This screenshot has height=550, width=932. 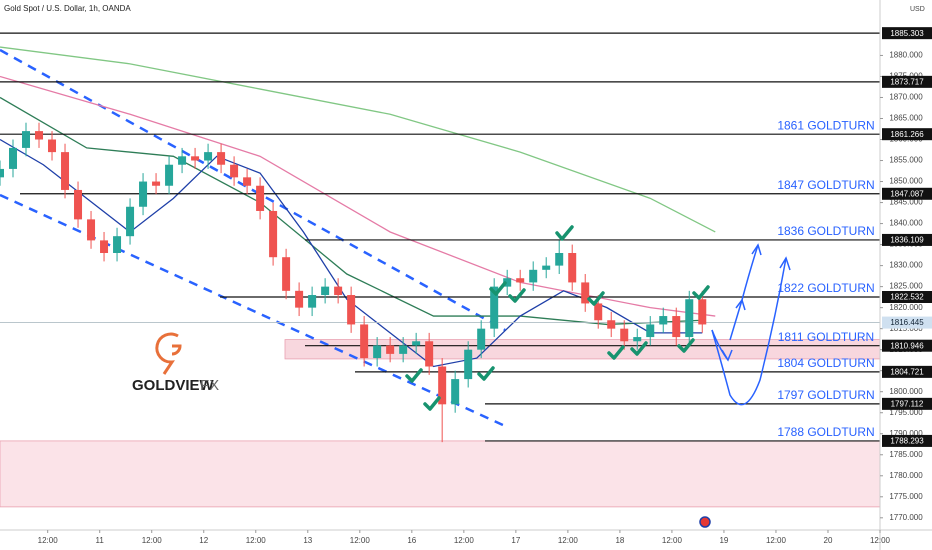 What do you see at coordinates (906, 118) in the screenshot?
I see `y-tick-label: 1865.000` at bounding box center [906, 118].